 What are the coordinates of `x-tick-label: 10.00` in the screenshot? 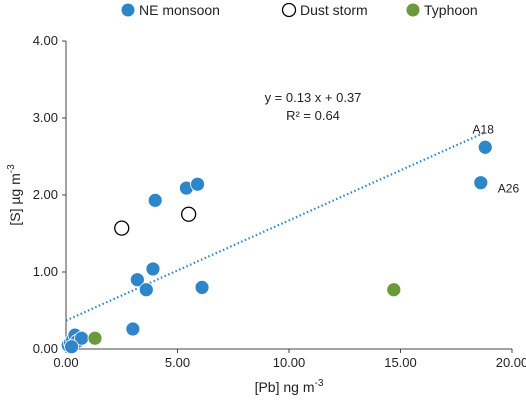 It's located at (289, 362).